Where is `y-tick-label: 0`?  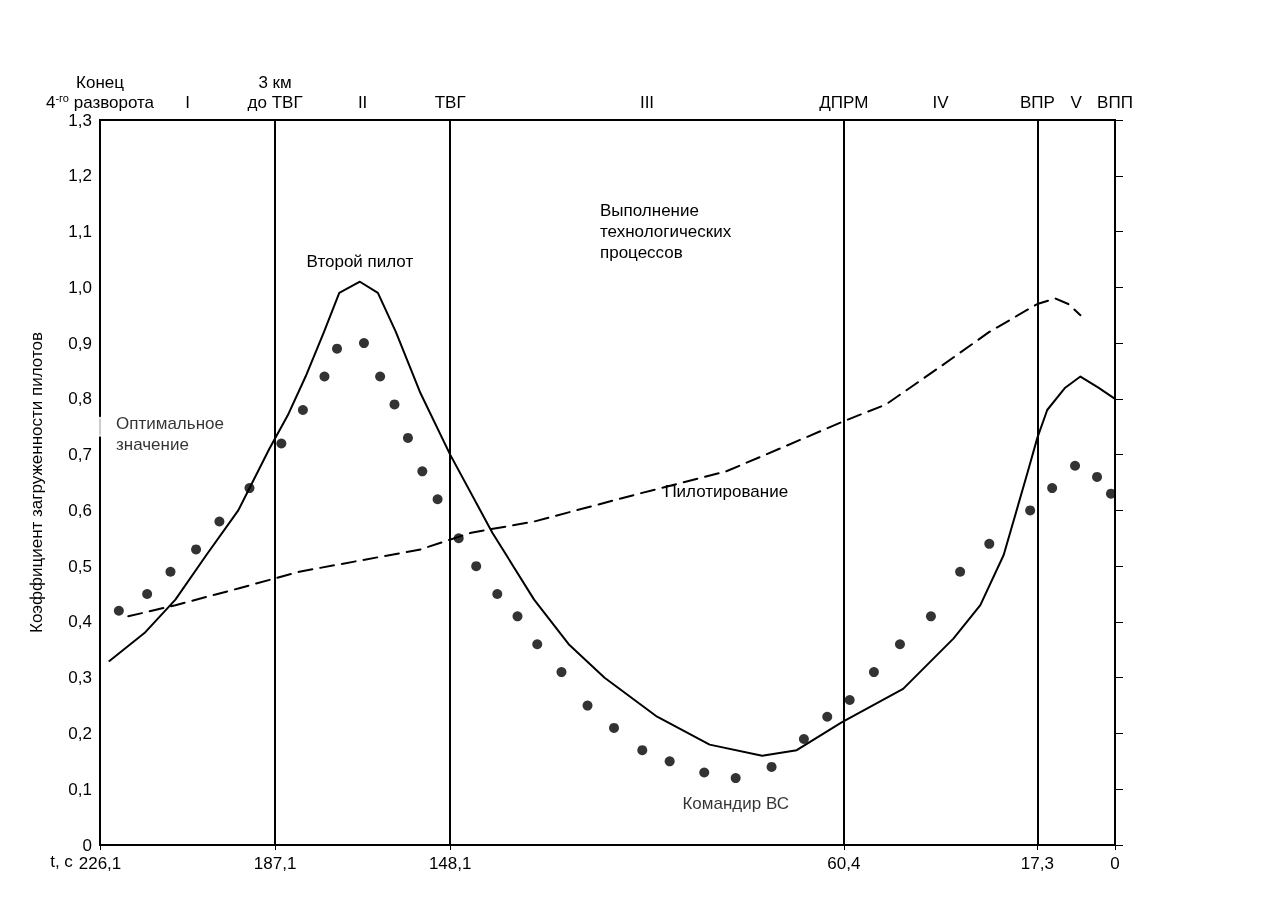 y-tick-label: 0 is located at coordinates (87, 845).